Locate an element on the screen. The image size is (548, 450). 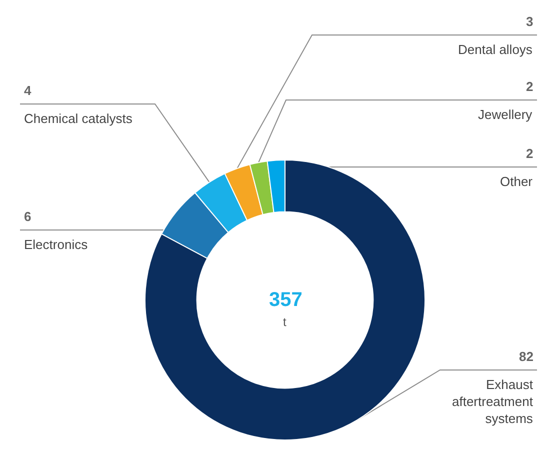
data-label: 6 is located at coordinates (28, 216).